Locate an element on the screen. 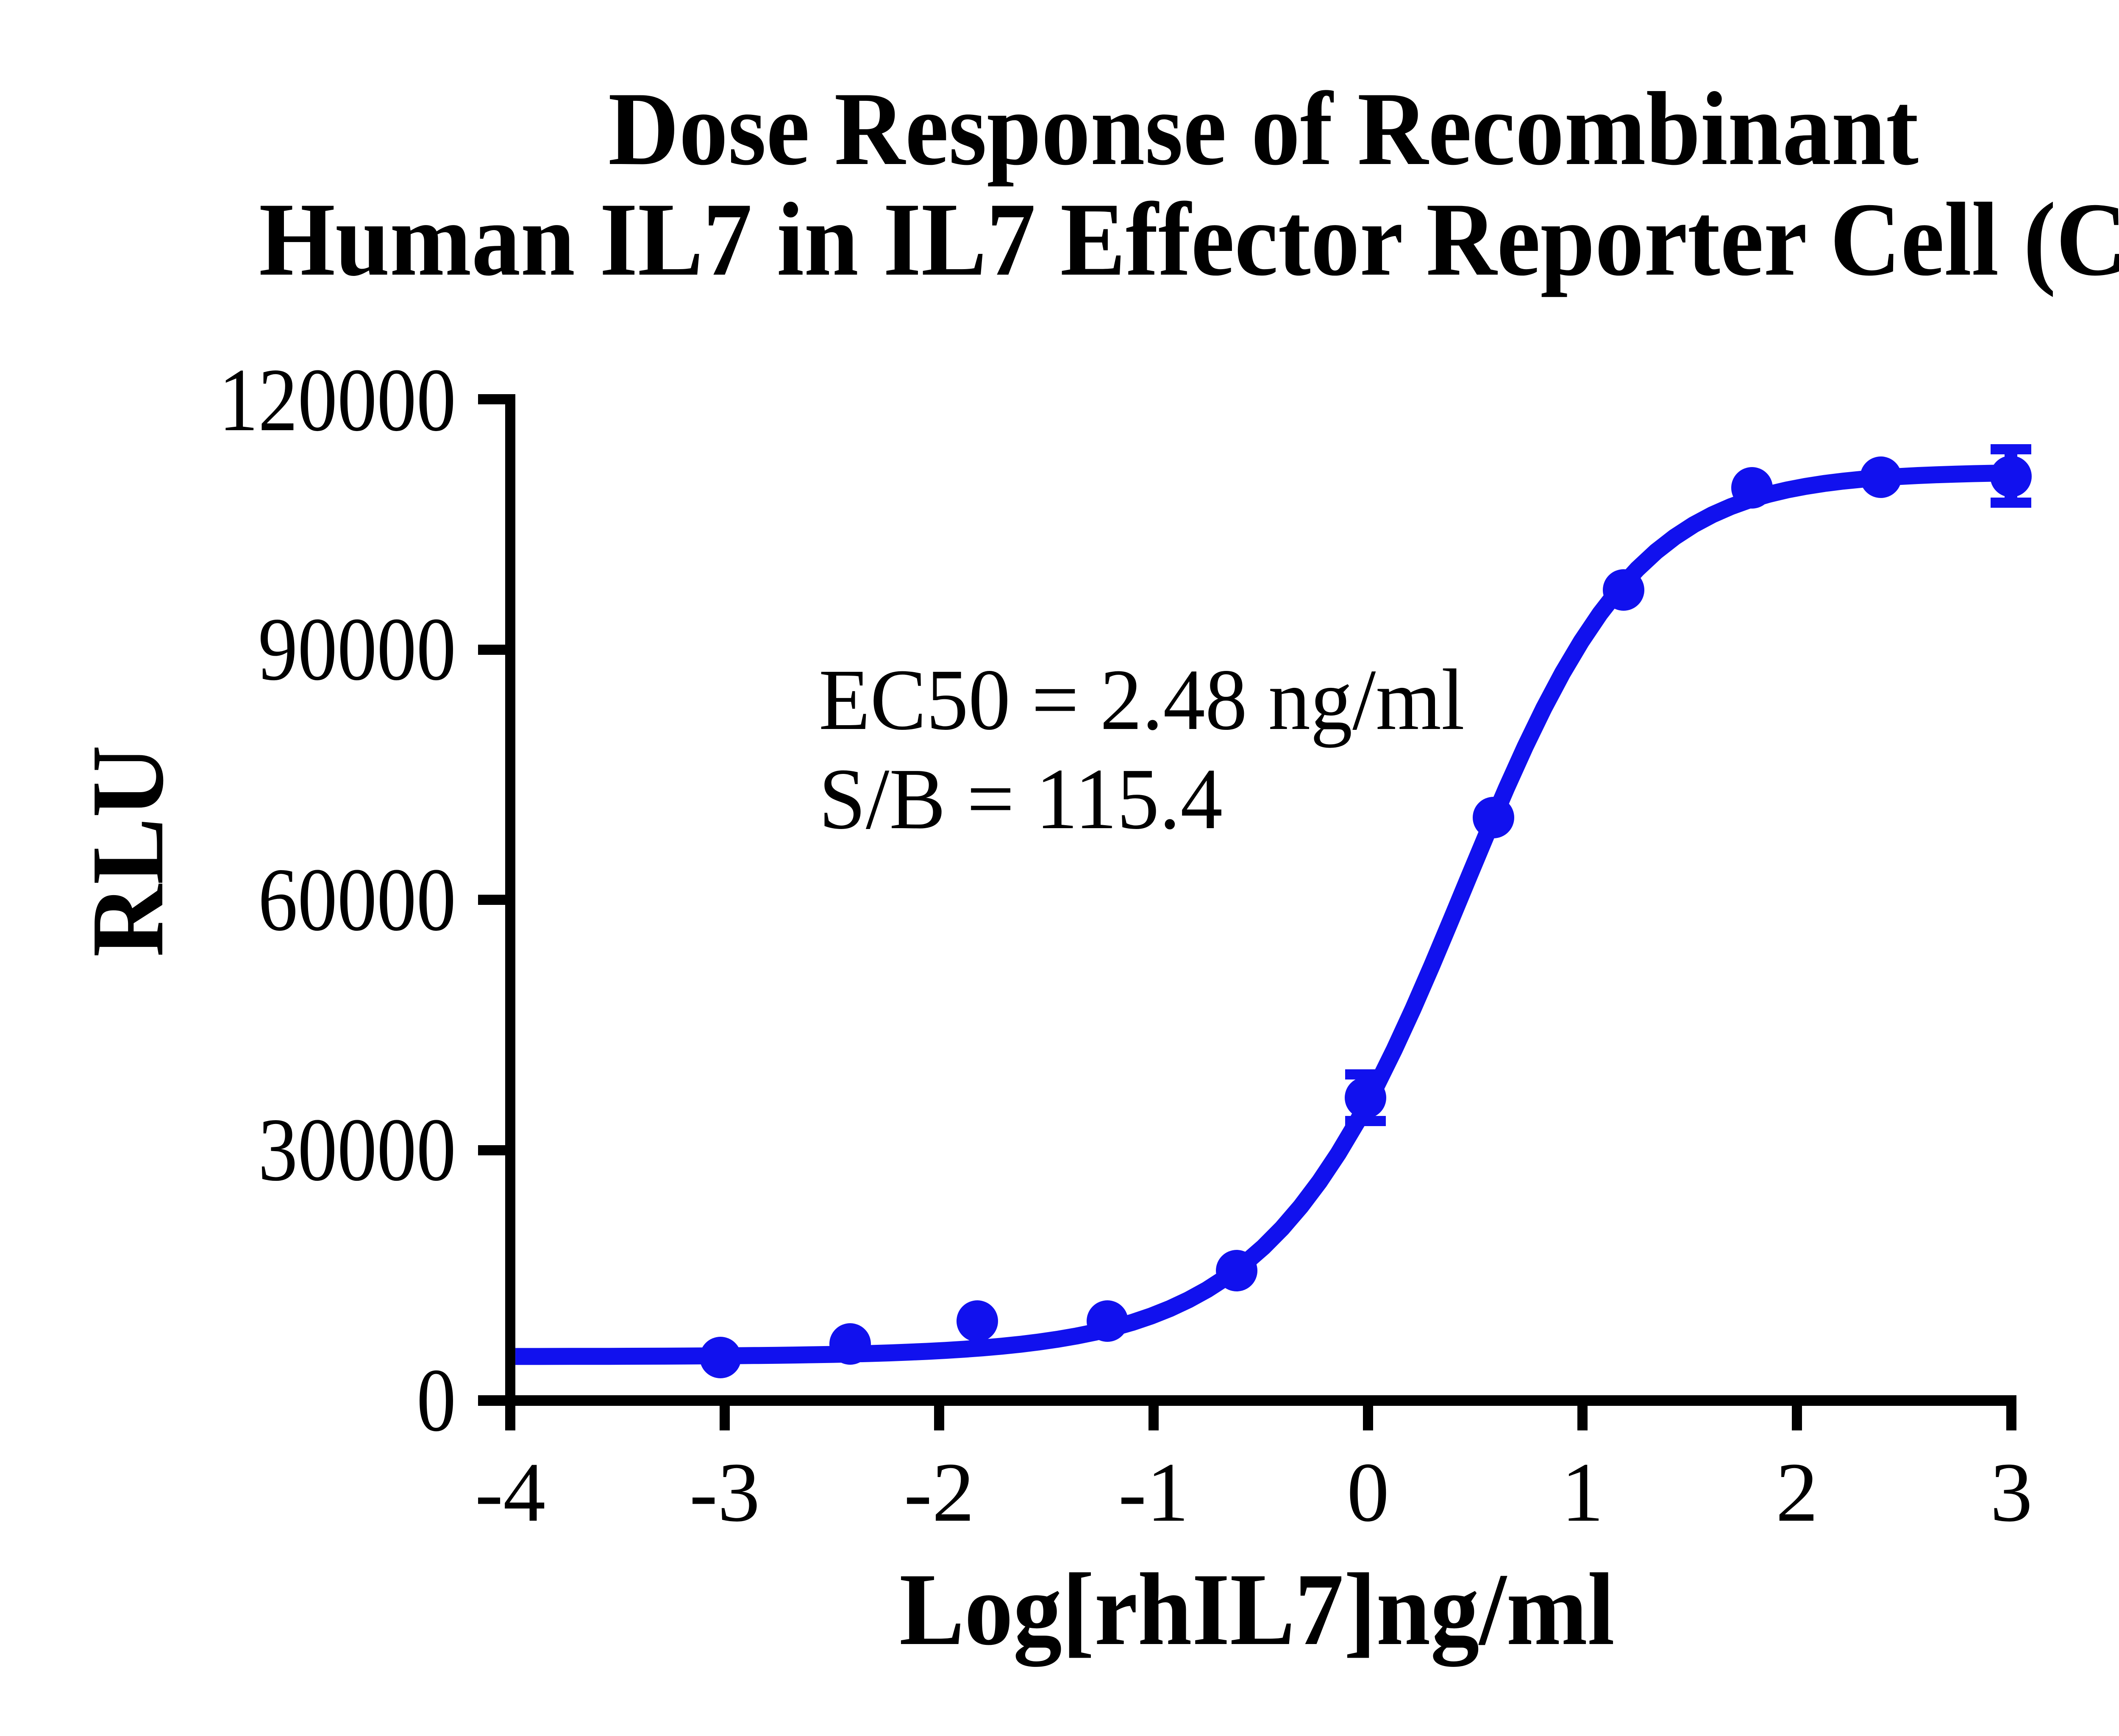 The height and width of the screenshot is (1736, 2119). svg-text: 60000 is located at coordinates (357, 900).